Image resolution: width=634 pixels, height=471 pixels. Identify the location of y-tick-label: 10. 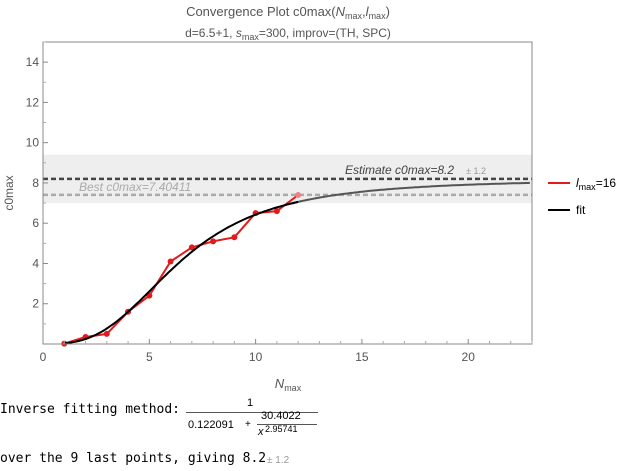
(33, 143).